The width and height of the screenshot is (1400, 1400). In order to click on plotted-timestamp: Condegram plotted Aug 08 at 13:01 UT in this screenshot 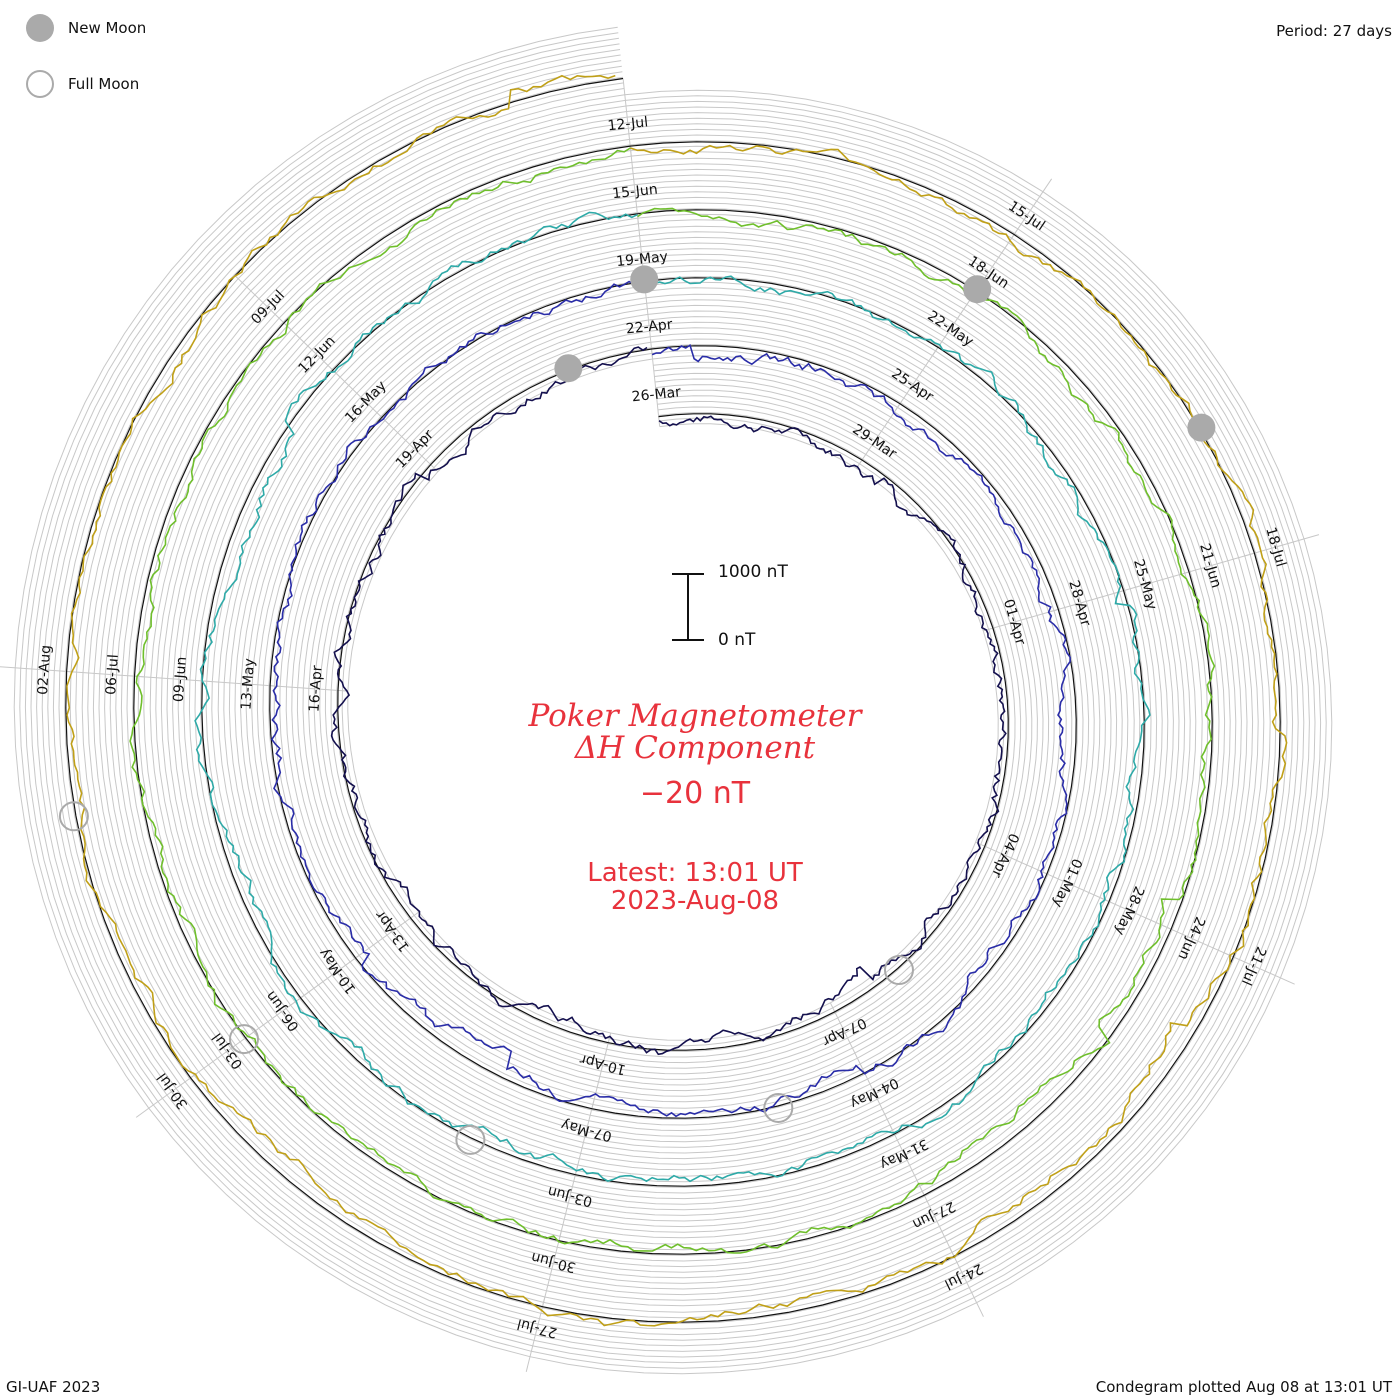, I will do `click(1243, 1387)`.